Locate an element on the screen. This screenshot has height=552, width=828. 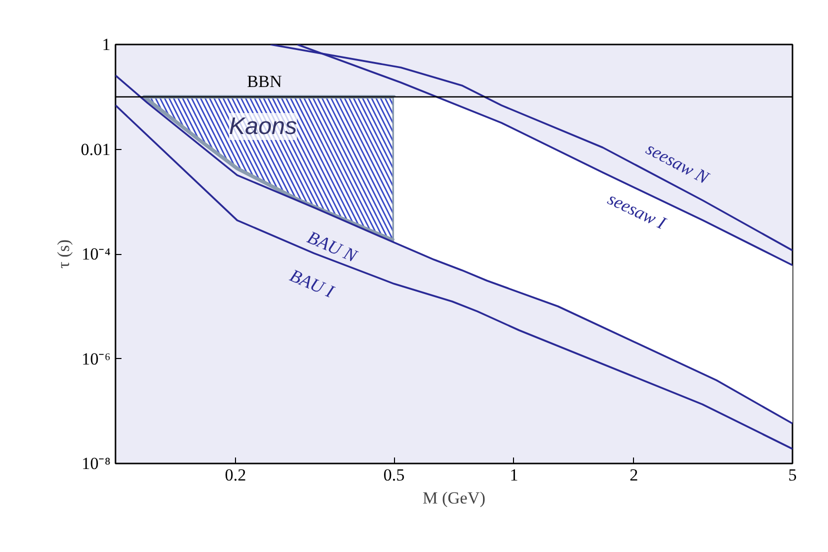
x-tick-label: 0.2 is located at coordinates (235, 475).